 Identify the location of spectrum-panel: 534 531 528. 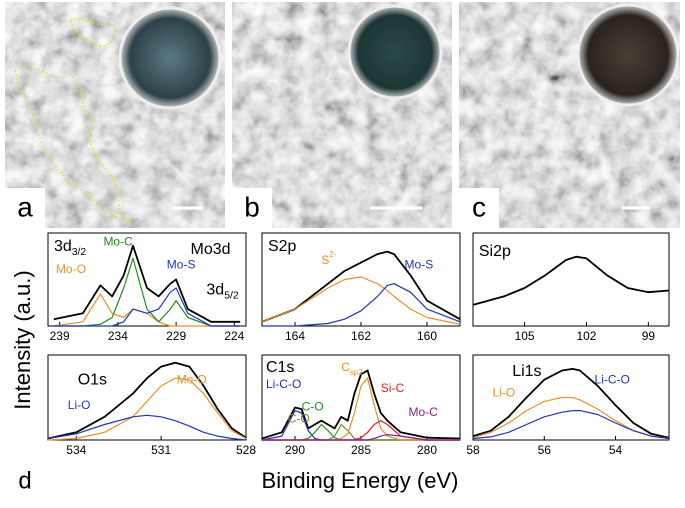
(151, 405).